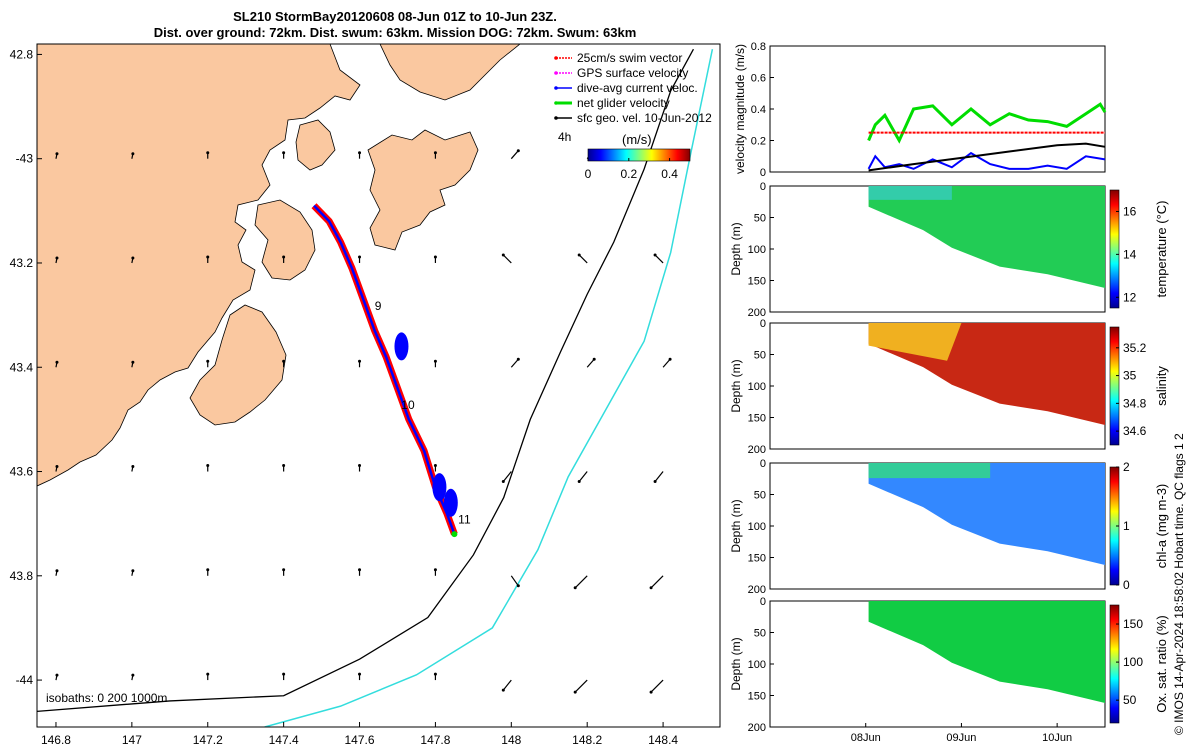 The width and height of the screenshot is (1200, 750). What do you see at coordinates (1130, 211) in the screenshot?
I see `temperature-colorbar-tick-label: 16` at bounding box center [1130, 211].